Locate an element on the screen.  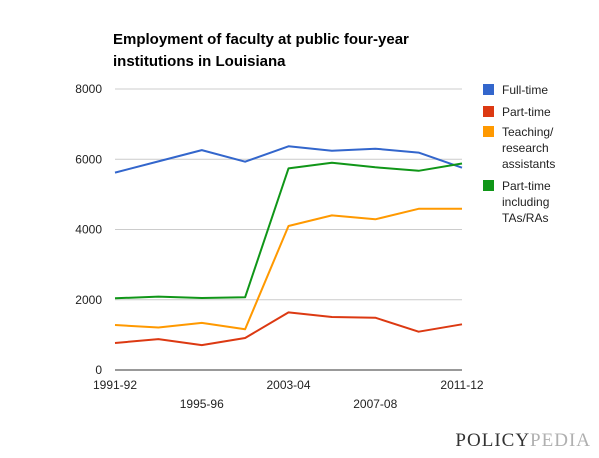
y-tick-label: 4000 is located at coordinates (88, 230).